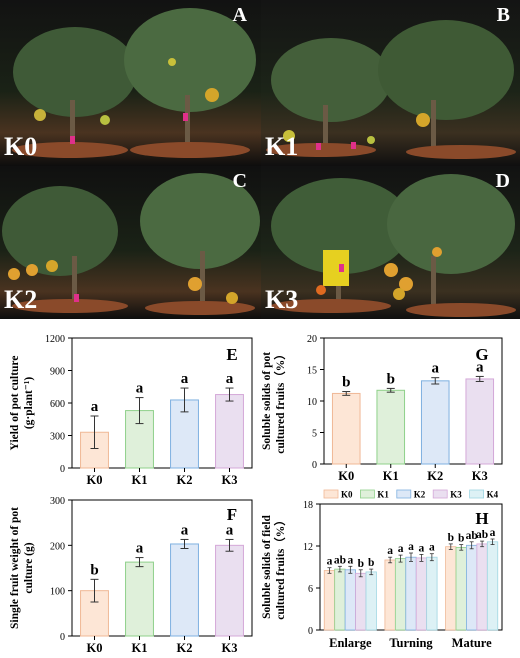 The image size is (520, 658). I want to click on y-tick-label: 300, so click(57, 501).